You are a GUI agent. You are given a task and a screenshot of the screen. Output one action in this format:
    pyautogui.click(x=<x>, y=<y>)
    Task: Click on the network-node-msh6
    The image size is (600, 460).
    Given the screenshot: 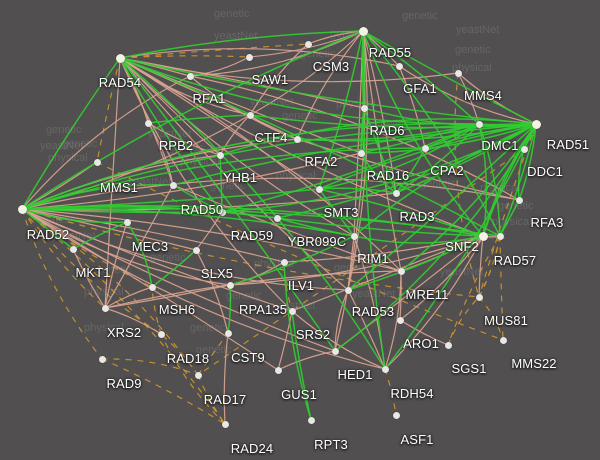 What is the action you would take?
    pyautogui.click(x=152, y=287)
    